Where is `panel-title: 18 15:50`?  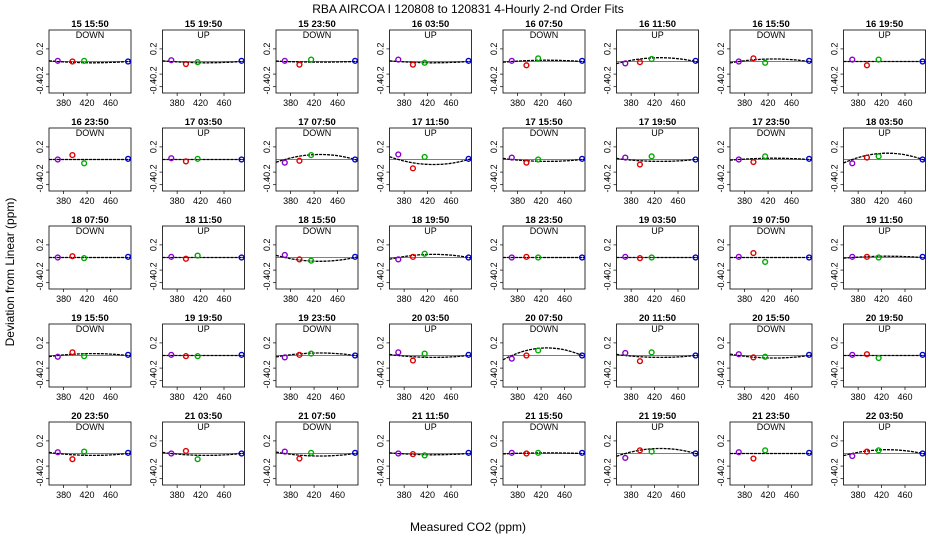
panel-title: 18 15:50 is located at coordinates (317, 220).